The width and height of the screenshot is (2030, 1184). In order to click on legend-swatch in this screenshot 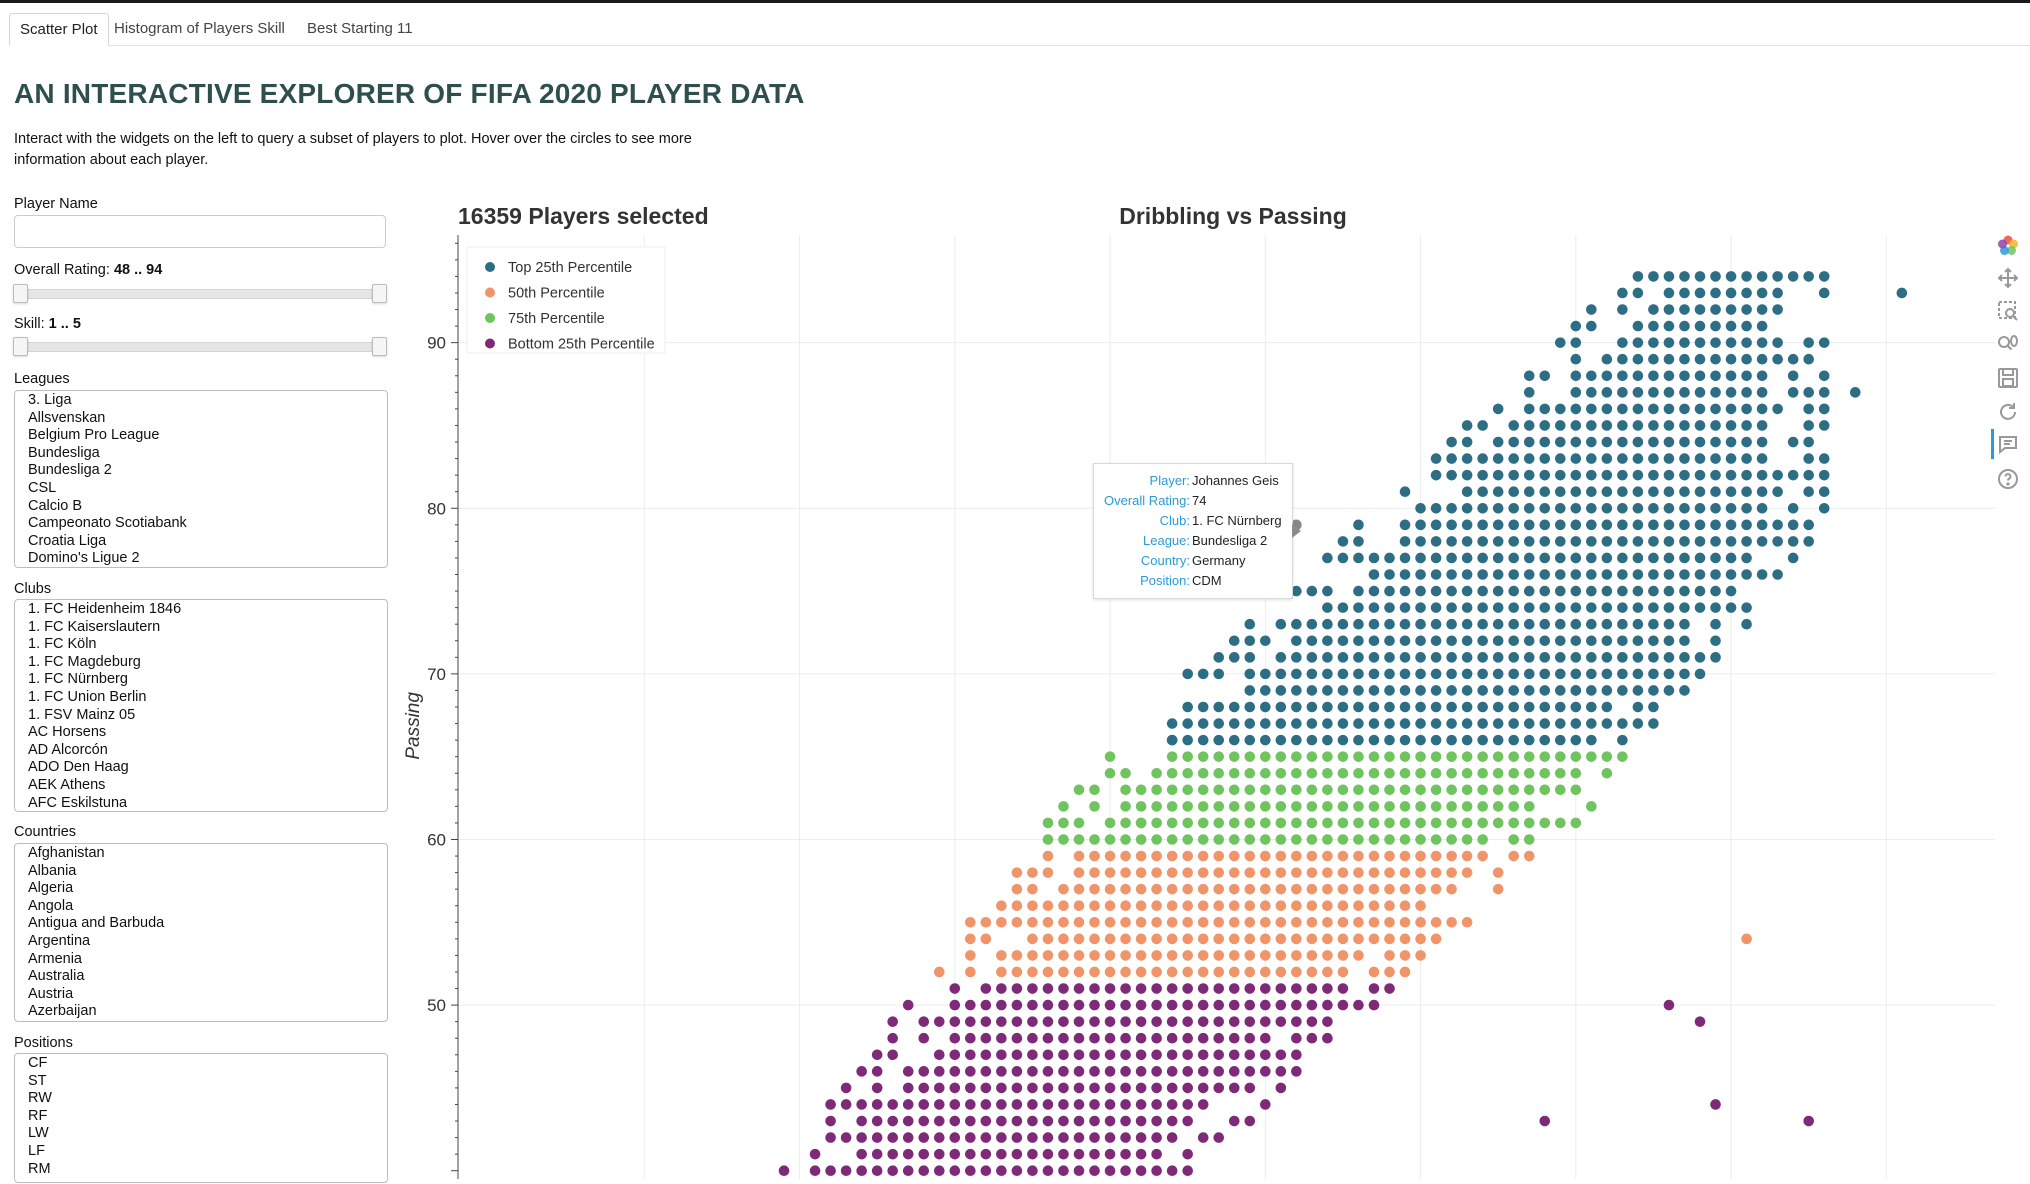, I will do `click(490, 267)`.